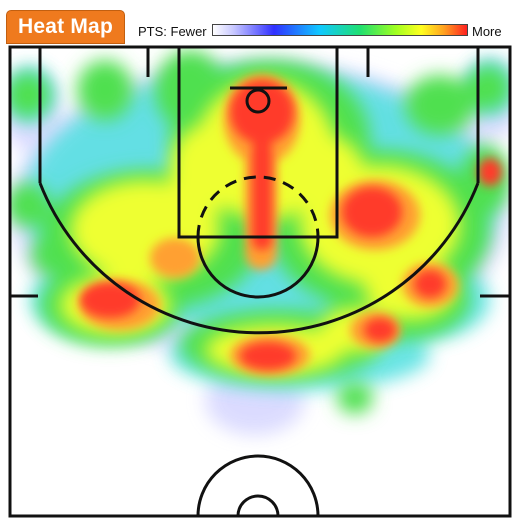 Image resolution: width=518 pixels, height=528 pixels. I want to click on heat-map-tab: Heat Map, so click(65, 27).